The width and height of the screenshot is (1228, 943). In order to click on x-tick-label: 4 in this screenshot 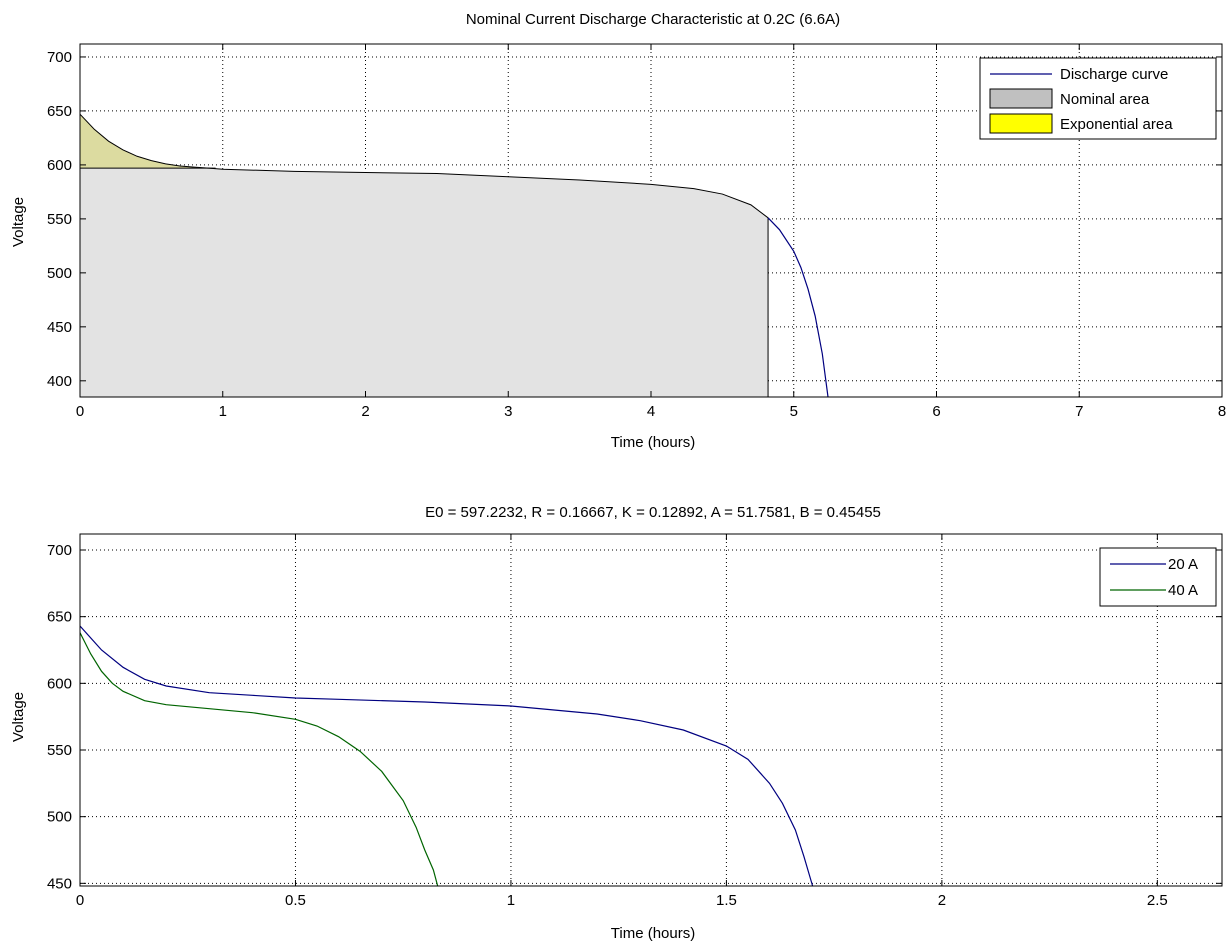, I will do `click(651, 411)`.